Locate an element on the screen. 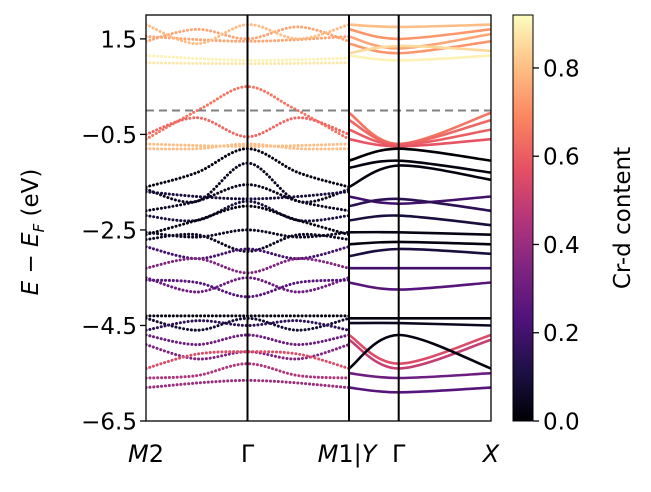  colorbar-tick-label-3: 0.6 is located at coordinates (561, 158).